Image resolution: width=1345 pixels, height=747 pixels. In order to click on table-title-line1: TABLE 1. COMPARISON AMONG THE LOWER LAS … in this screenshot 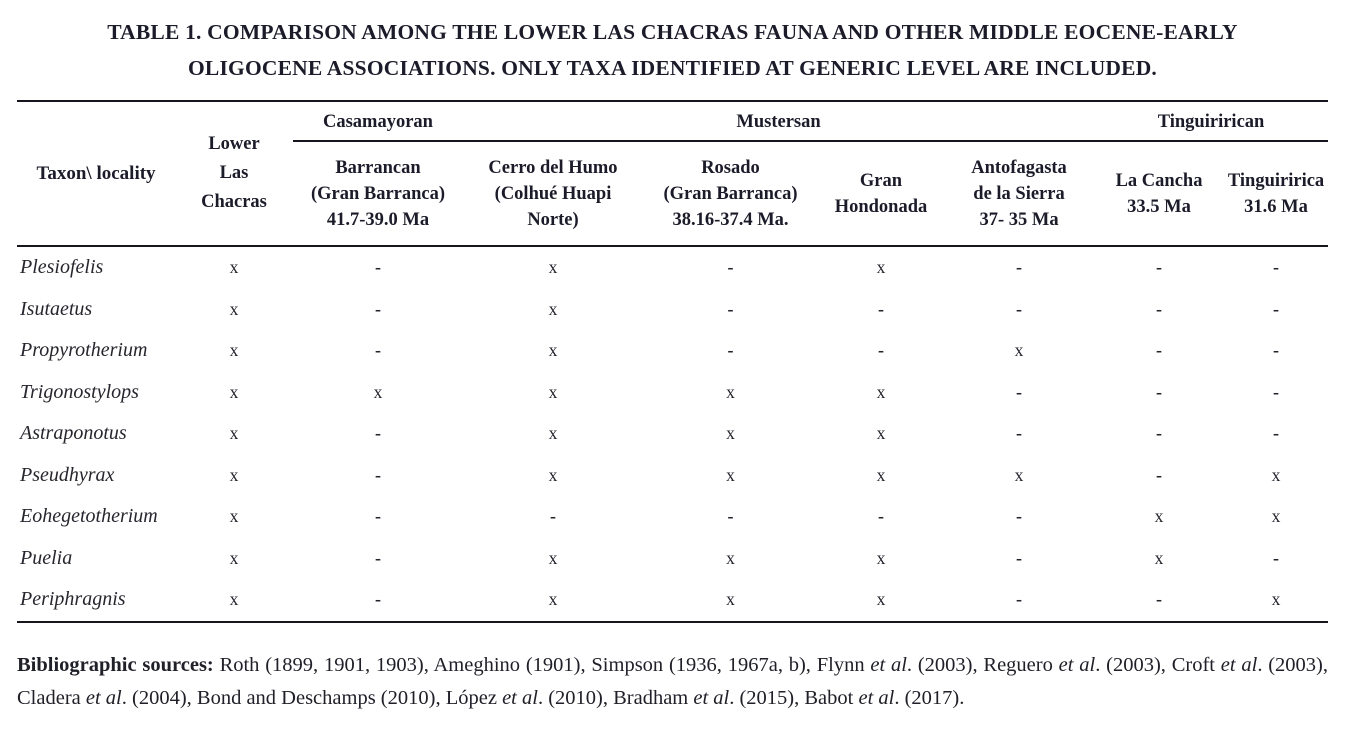, I will do `click(672, 32)`.